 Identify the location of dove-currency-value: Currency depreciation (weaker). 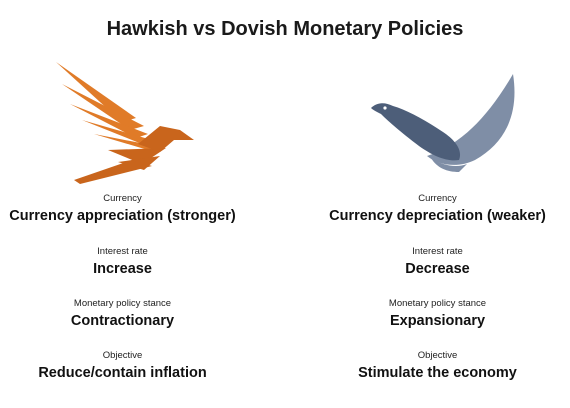
(437, 216).